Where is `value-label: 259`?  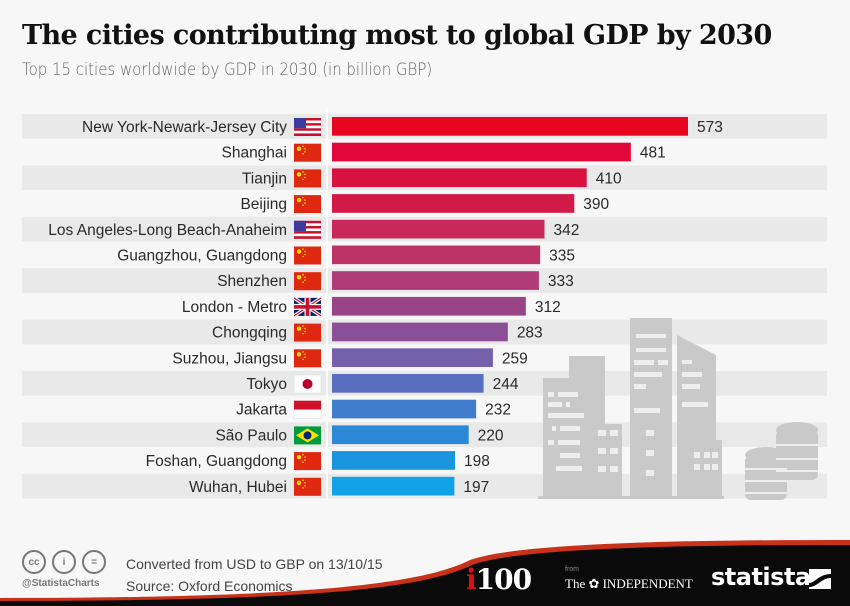 value-label: 259 is located at coordinates (515, 358).